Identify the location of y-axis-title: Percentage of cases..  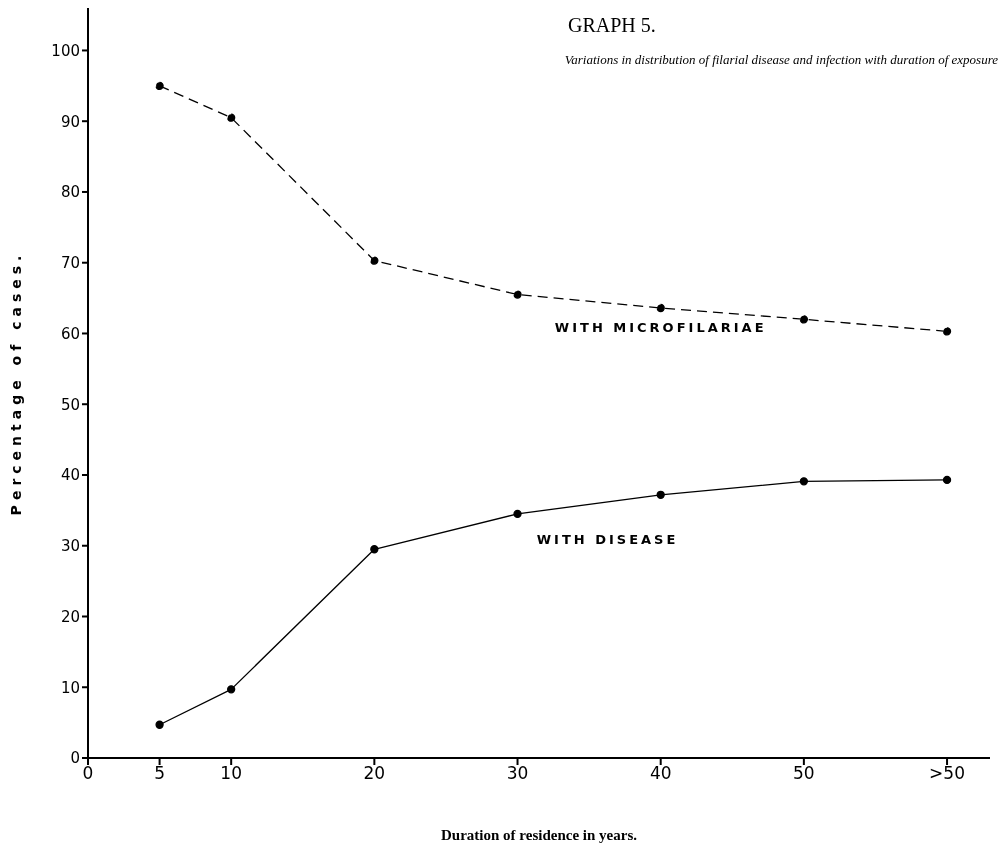
(15, 383).